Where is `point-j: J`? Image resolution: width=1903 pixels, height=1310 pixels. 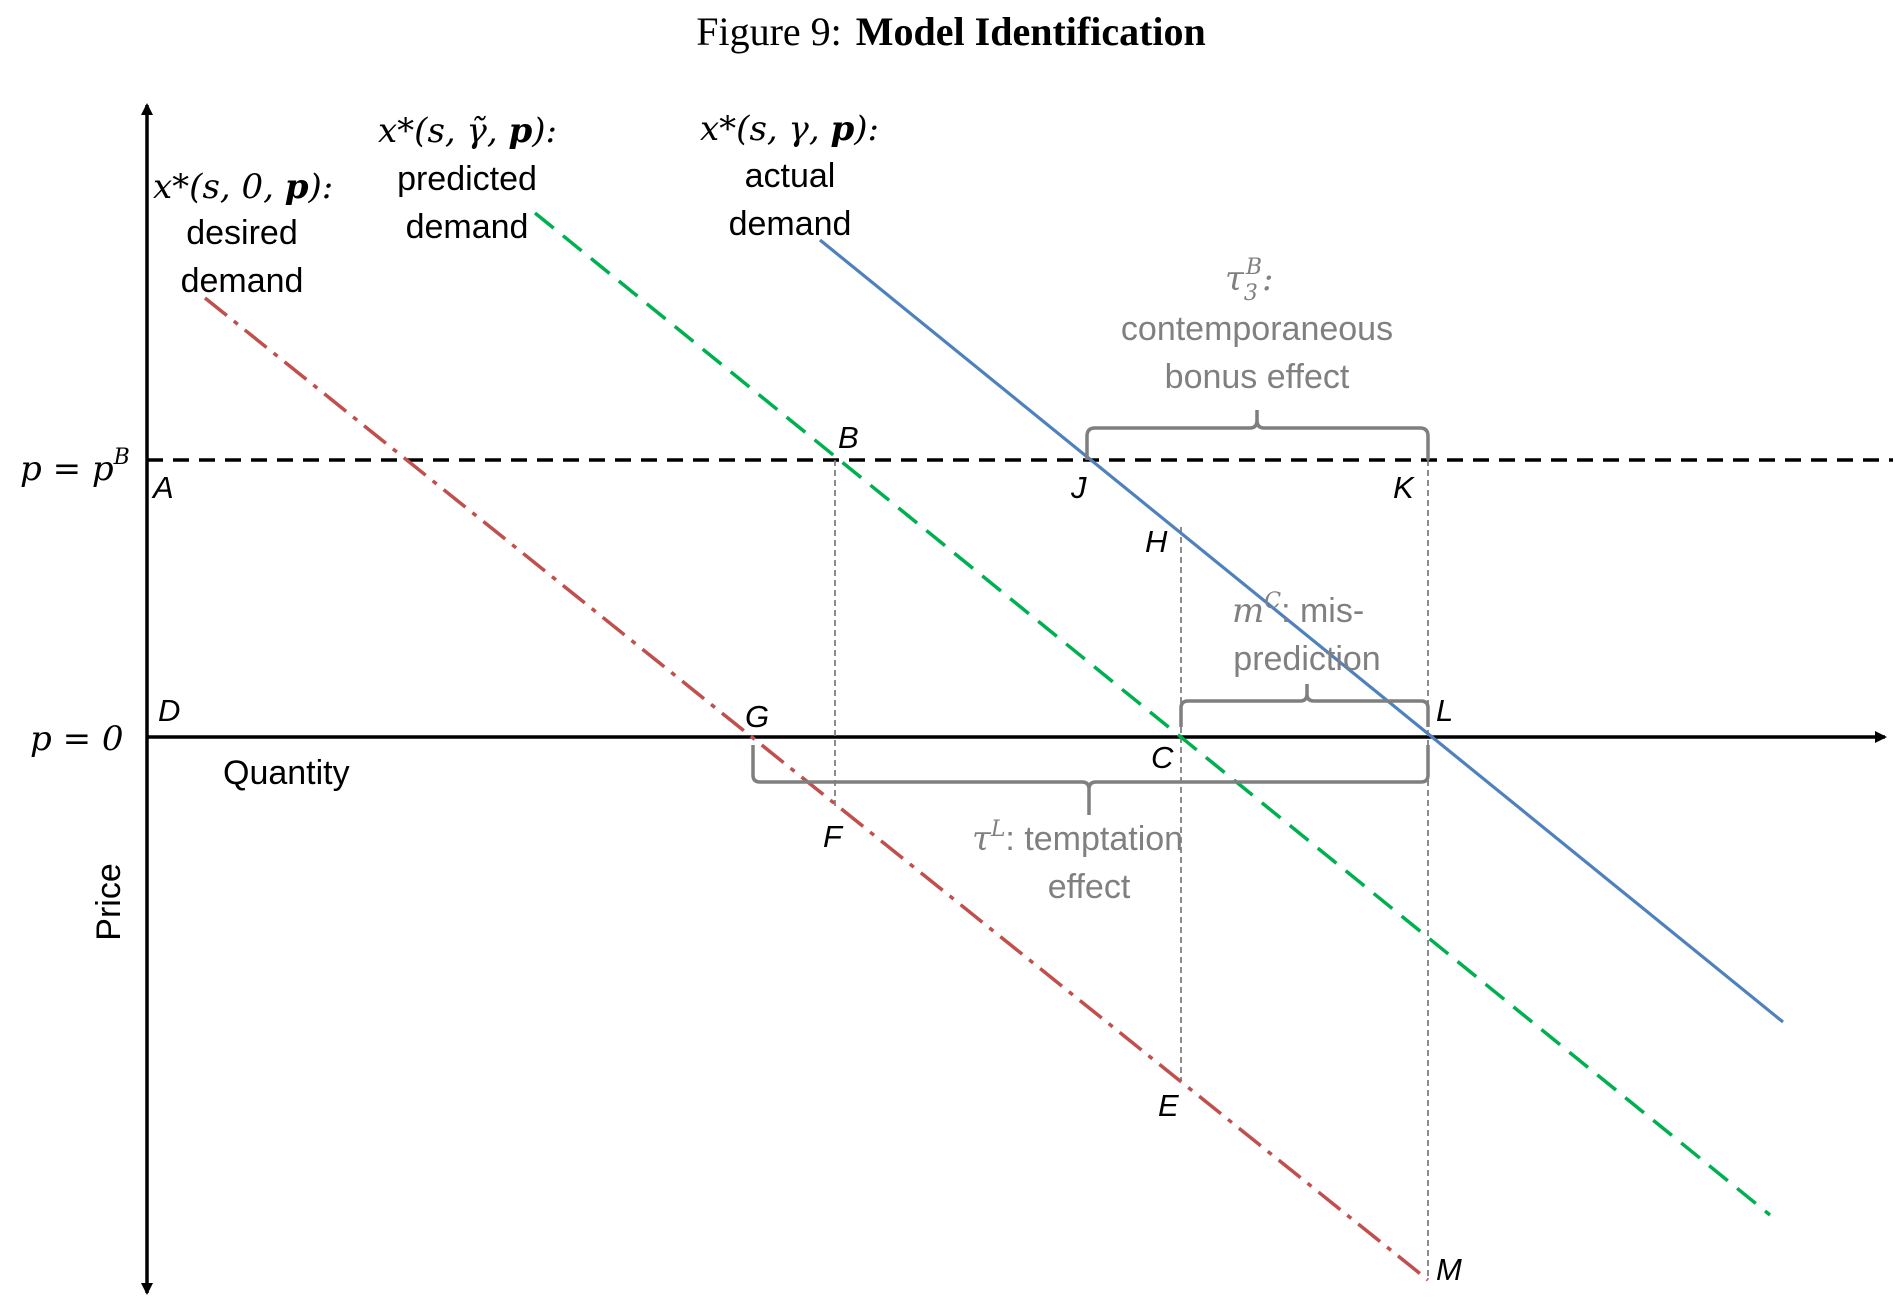
point-j: J is located at coordinates (1078, 487).